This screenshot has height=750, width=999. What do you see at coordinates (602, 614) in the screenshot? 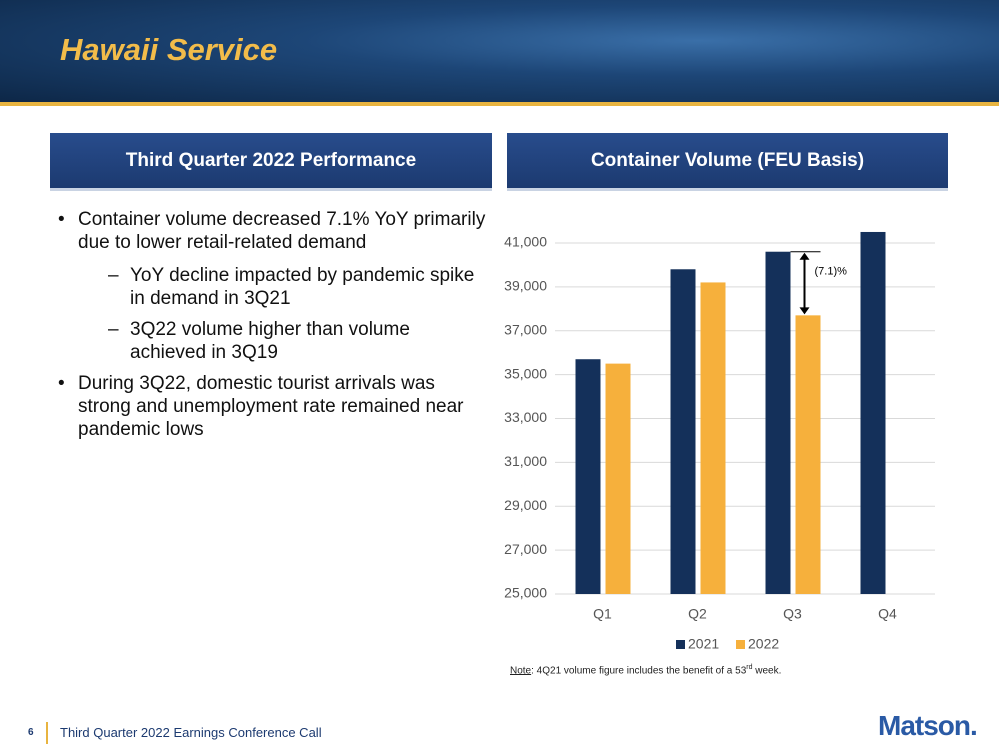
I see `x-tick-label: Q1` at bounding box center [602, 614].